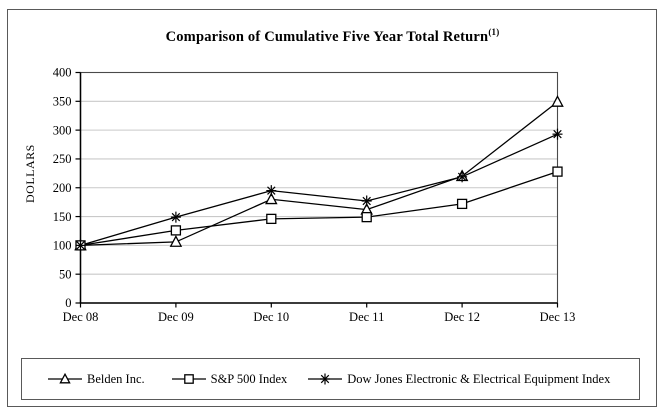 The width and height of the screenshot is (665, 412). I want to click on triangle-marker-icon, so click(65, 378).